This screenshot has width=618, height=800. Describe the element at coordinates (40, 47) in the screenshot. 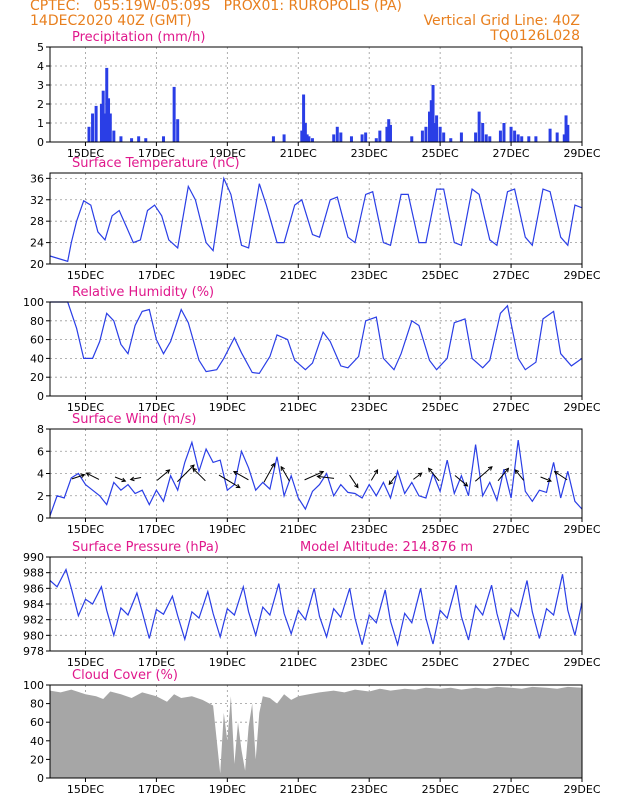

I see `y-tick-label: 5` at that location.